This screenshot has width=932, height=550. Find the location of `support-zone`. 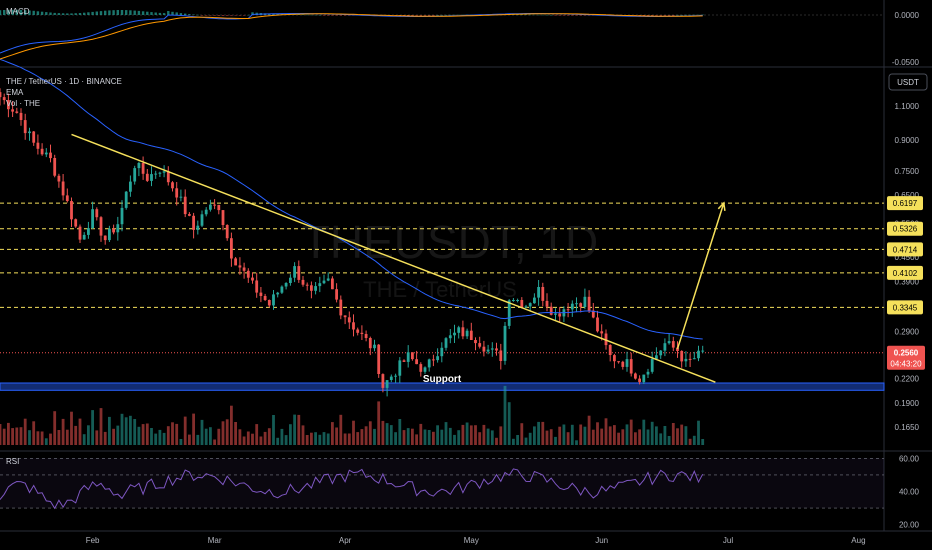

support-zone is located at coordinates (442, 386).